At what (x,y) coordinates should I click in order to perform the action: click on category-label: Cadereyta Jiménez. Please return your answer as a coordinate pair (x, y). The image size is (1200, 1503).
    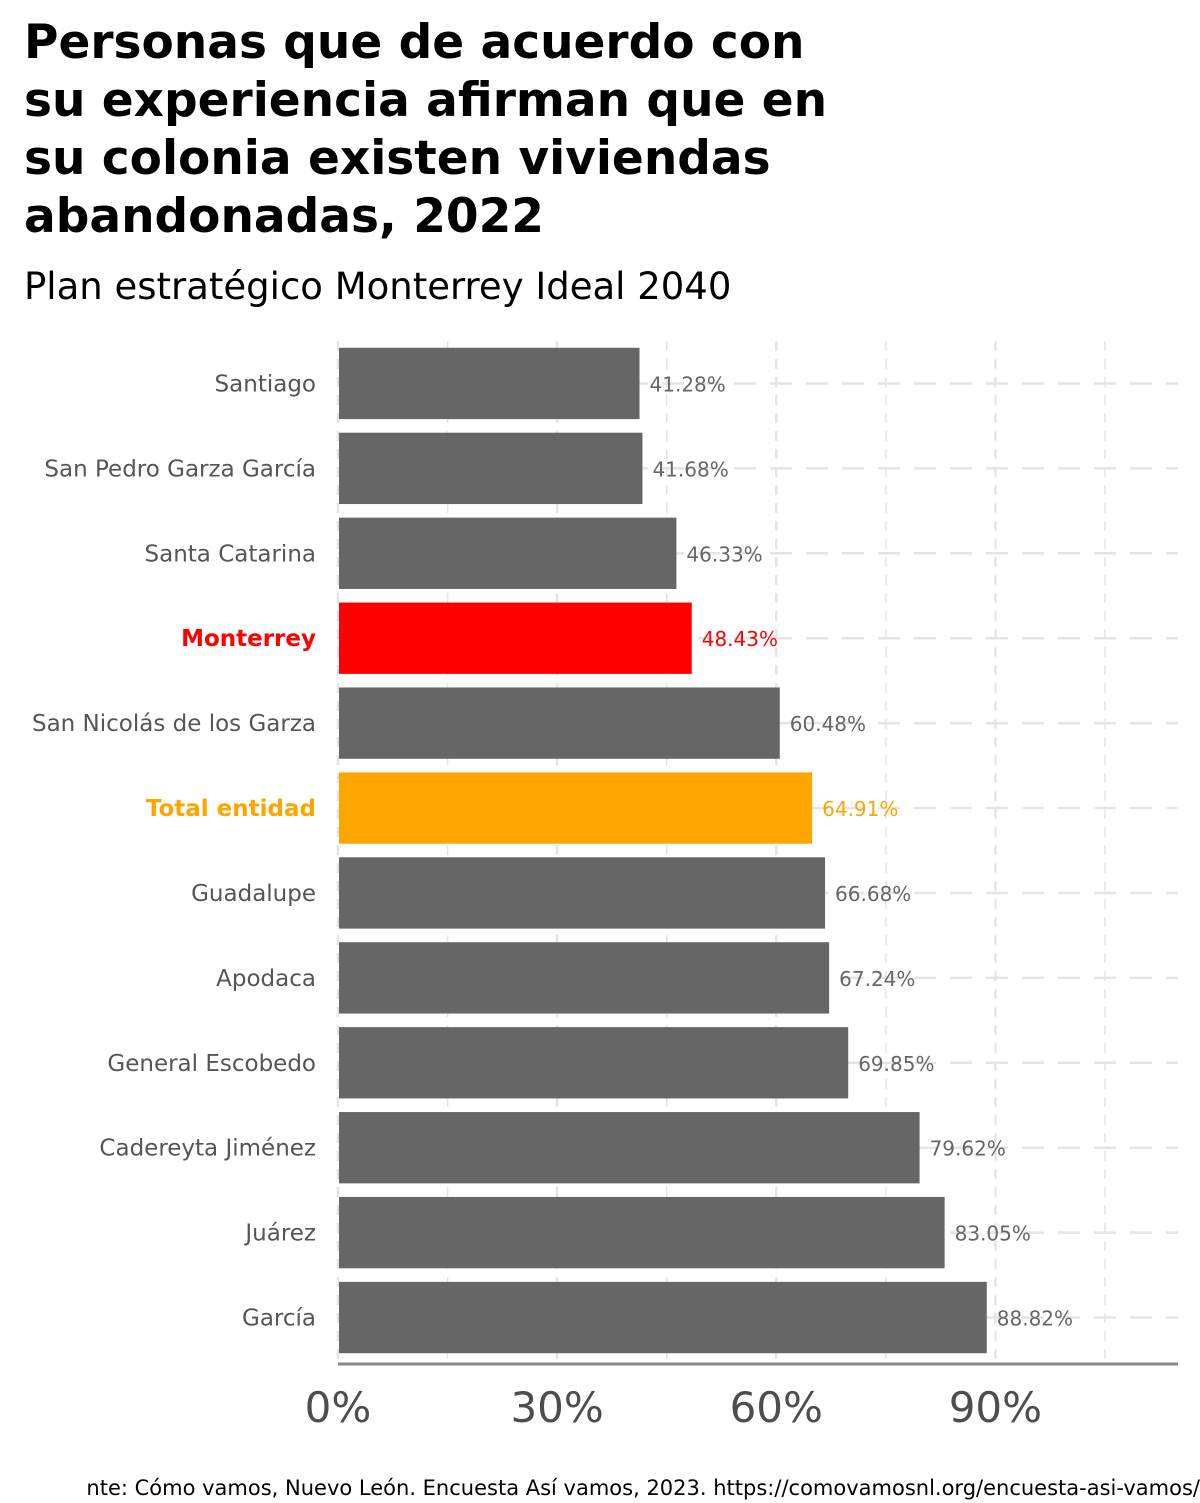
    Looking at the image, I should click on (207, 1149).